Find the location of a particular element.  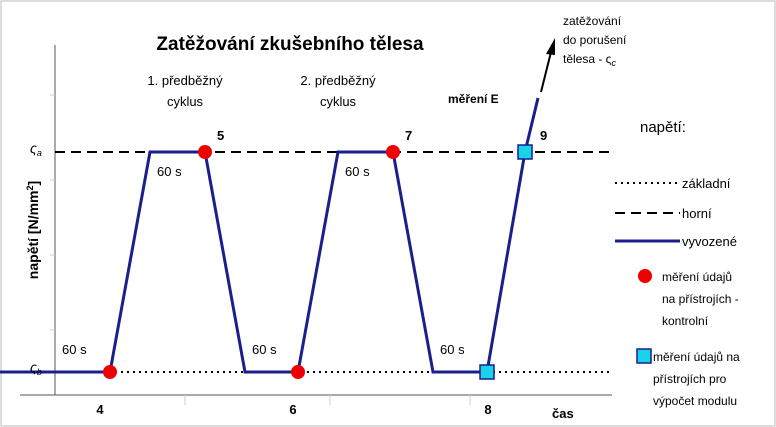

cycle1: 1. předběžný cyklus is located at coordinates (185, 91).